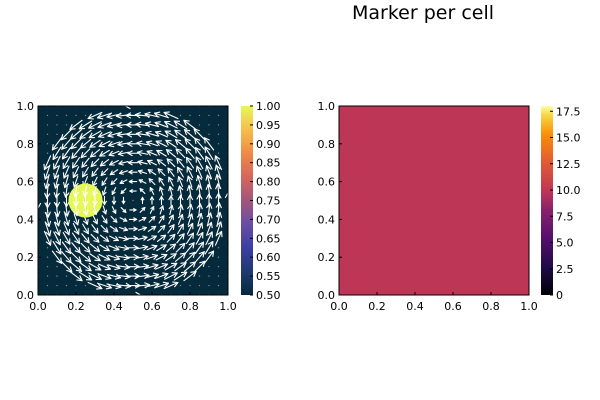 The width and height of the screenshot is (600, 400). What do you see at coordinates (491, 306) in the screenshot?
I see `right-x-tick-label: 0.8` at bounding box center [491, 306].